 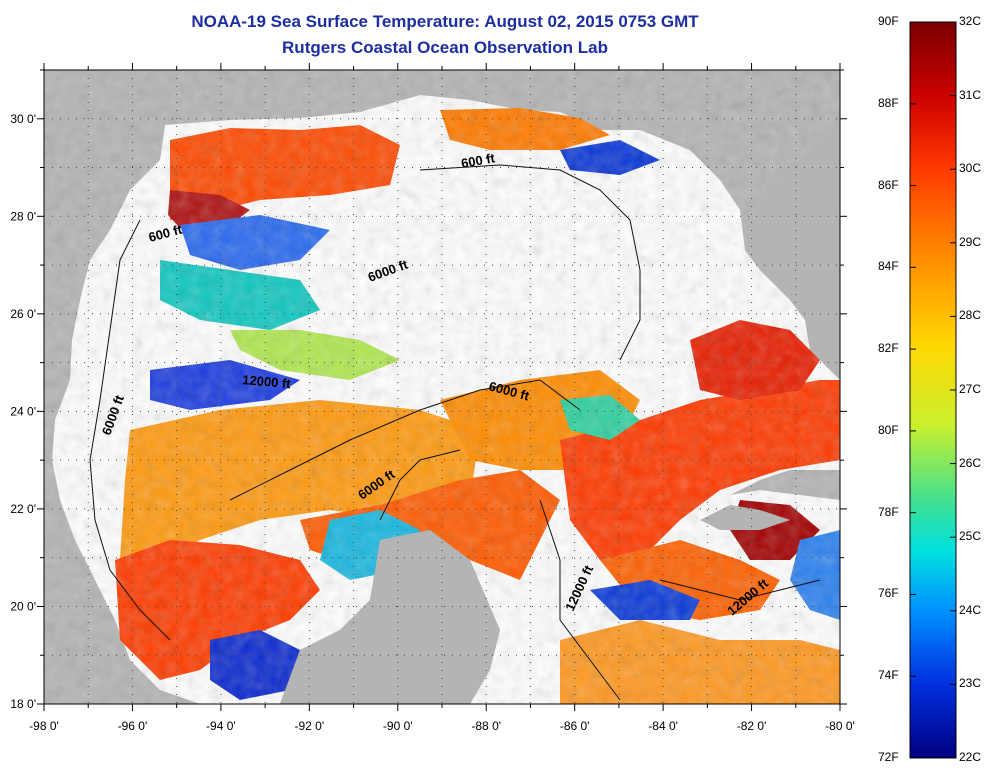 What do you see at coordinates (445, 47) in the screenshot?
I see `map-subtitle: Rutgers Coastal Ocean Observation Lab` at bounding box center [445, 47].